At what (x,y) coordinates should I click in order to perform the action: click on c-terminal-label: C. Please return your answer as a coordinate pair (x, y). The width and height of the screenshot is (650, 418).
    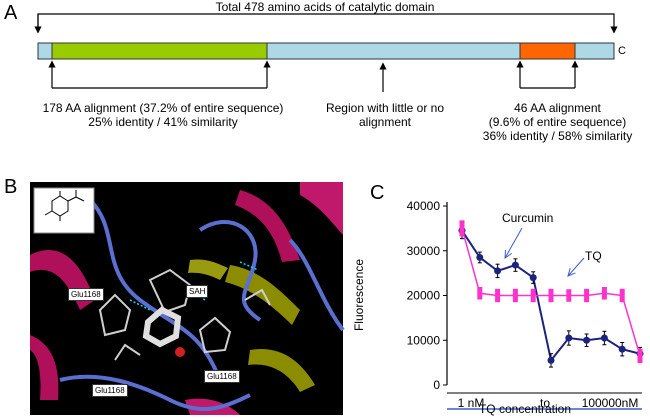
    Looking at the image, I should click on (622, 51).